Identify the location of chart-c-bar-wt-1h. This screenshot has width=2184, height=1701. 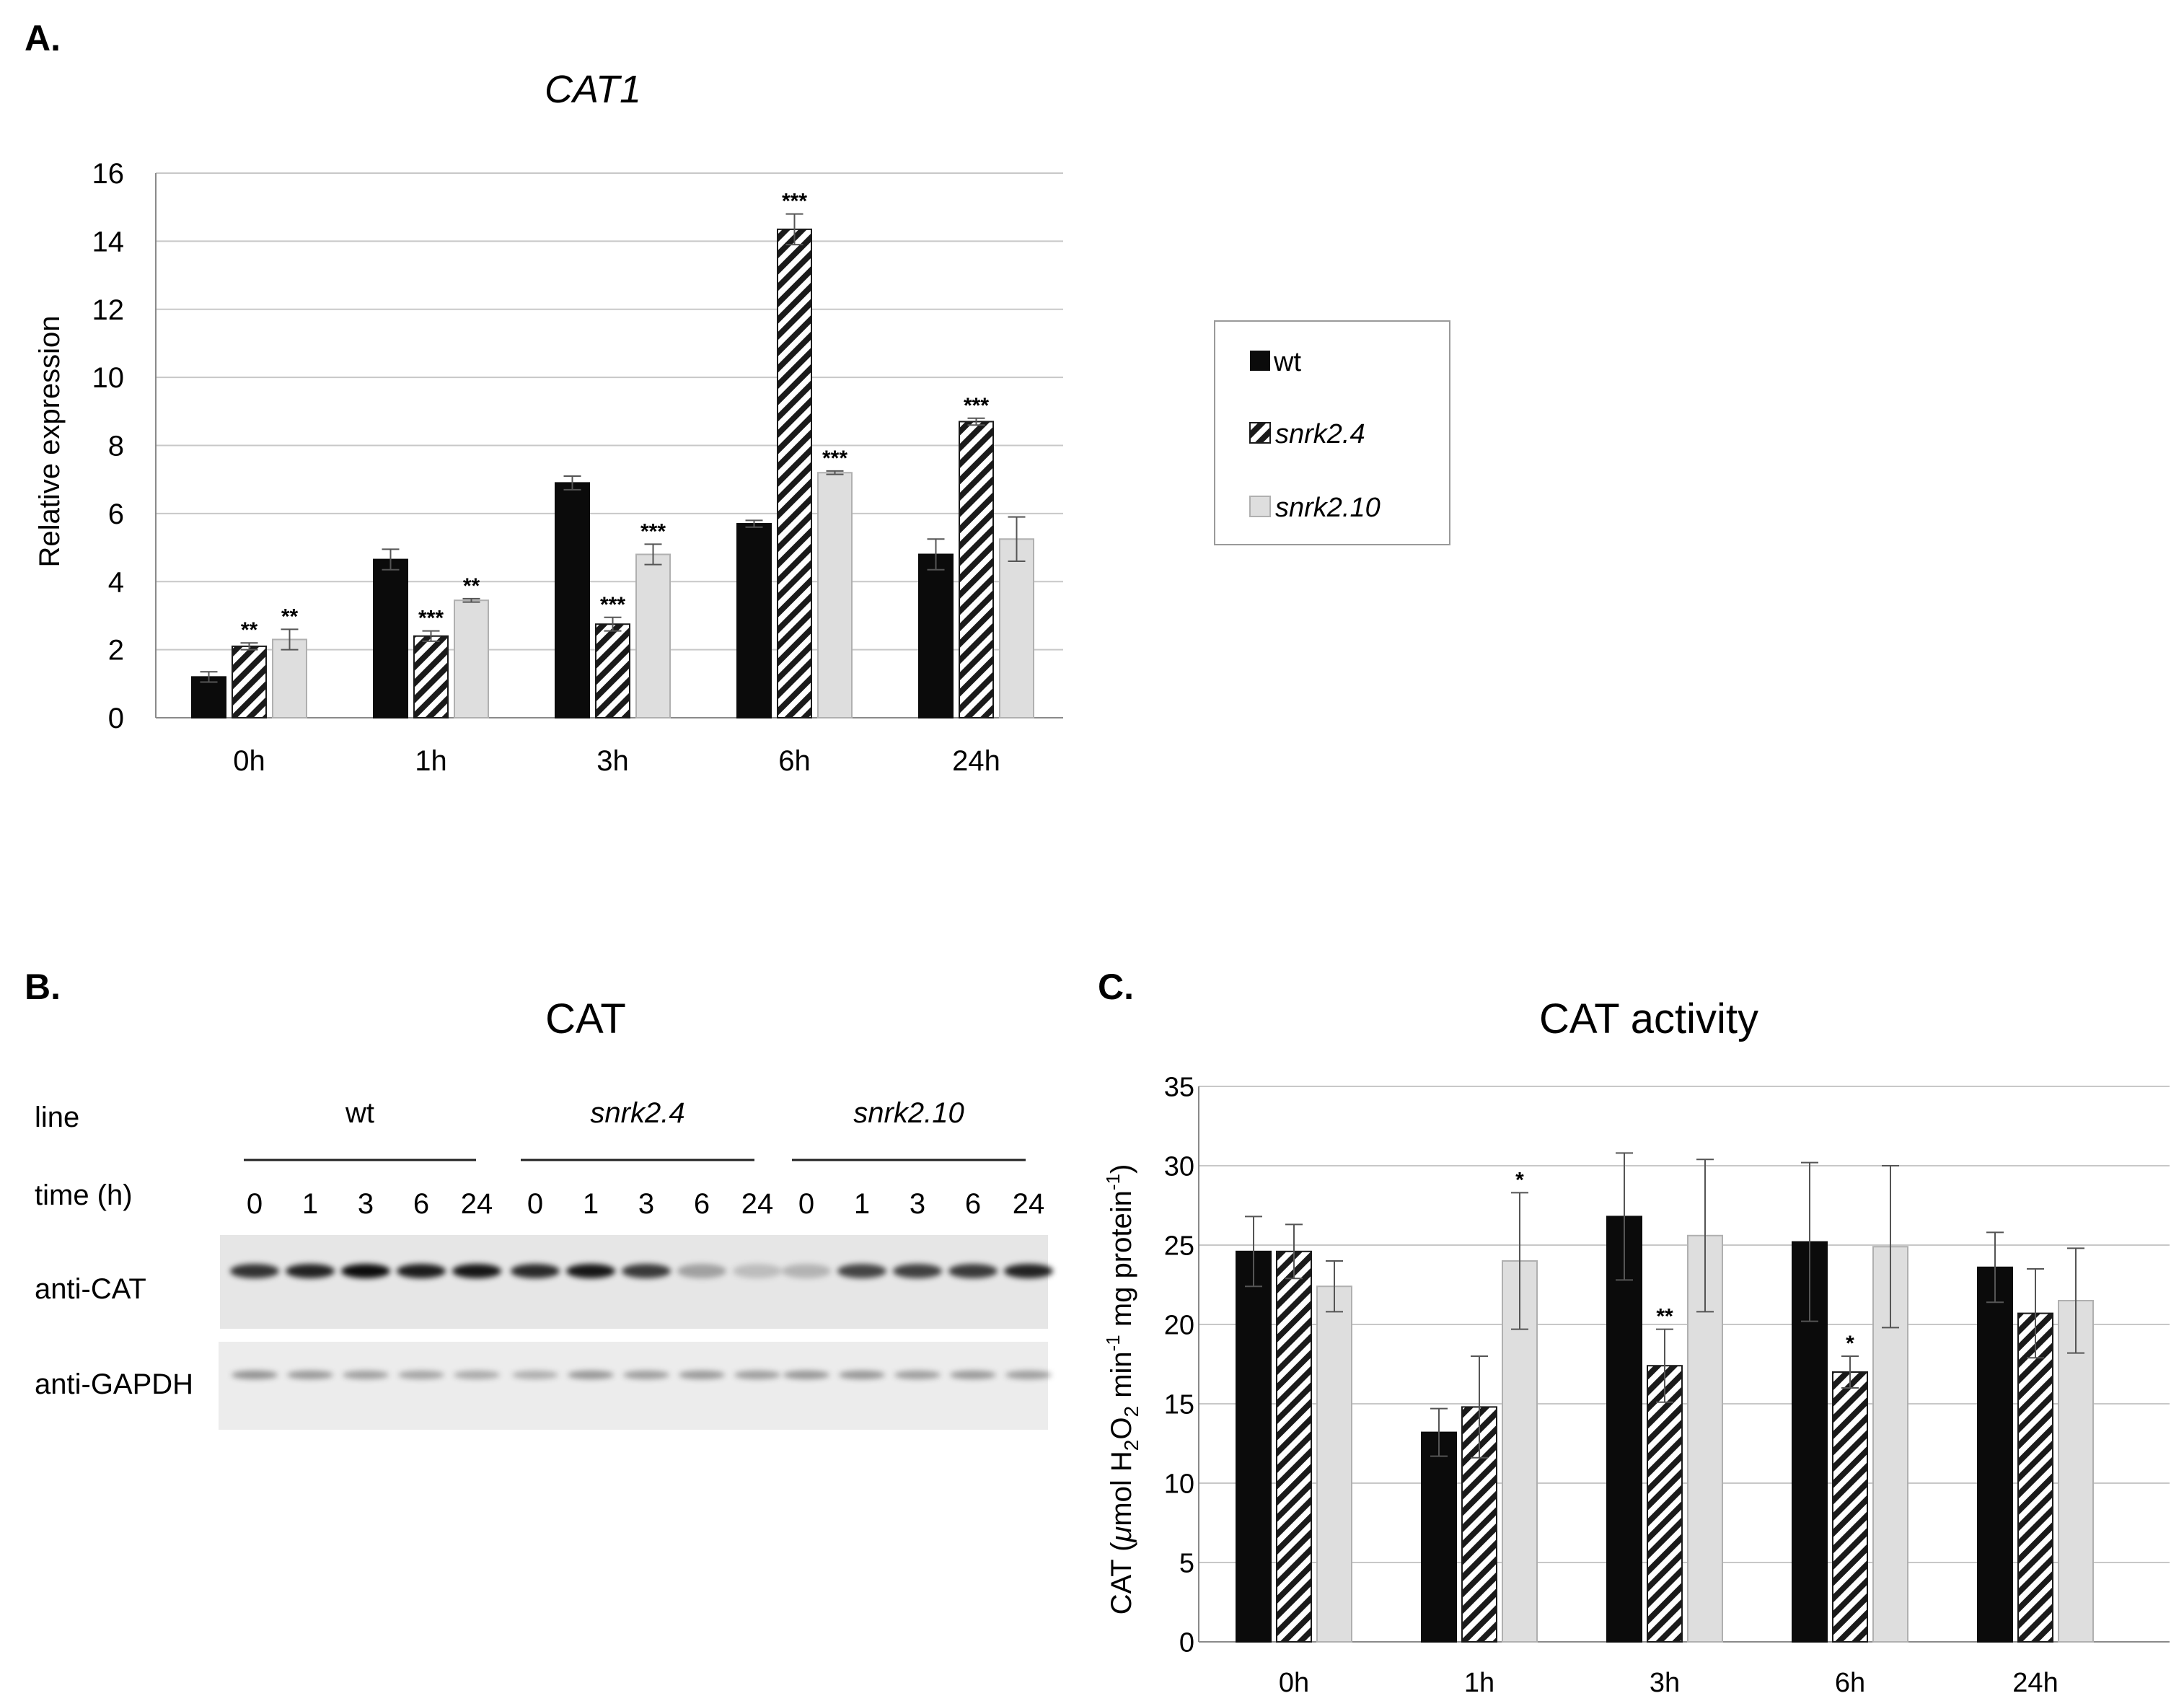
(1439, 1537).